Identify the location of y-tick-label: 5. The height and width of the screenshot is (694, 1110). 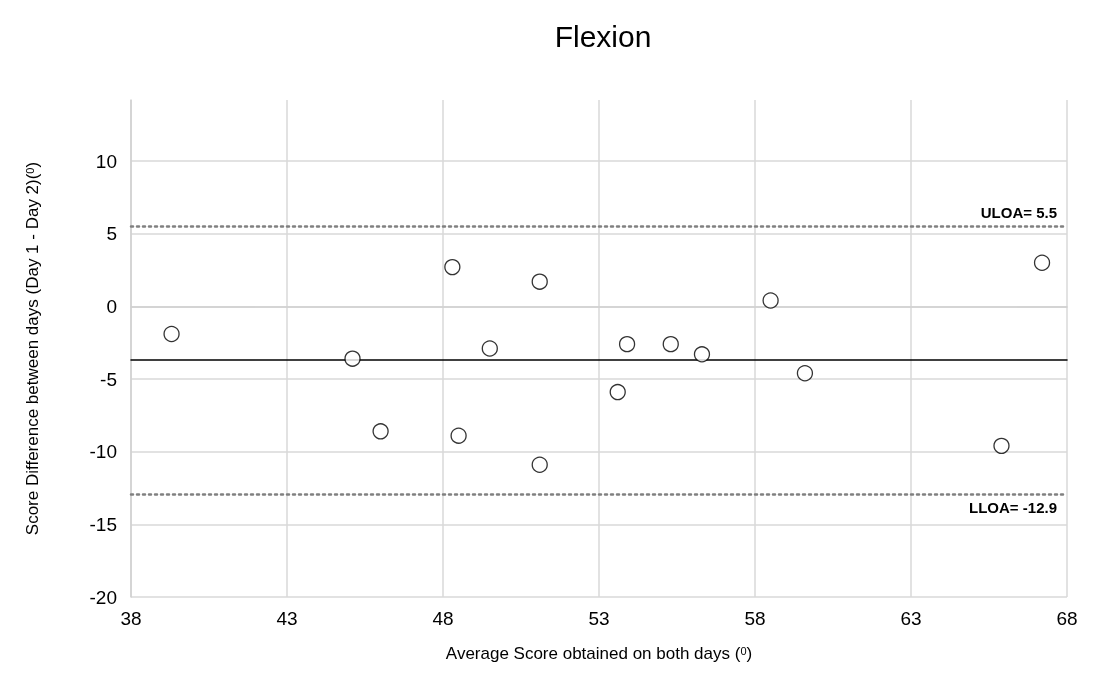
(111, 234).